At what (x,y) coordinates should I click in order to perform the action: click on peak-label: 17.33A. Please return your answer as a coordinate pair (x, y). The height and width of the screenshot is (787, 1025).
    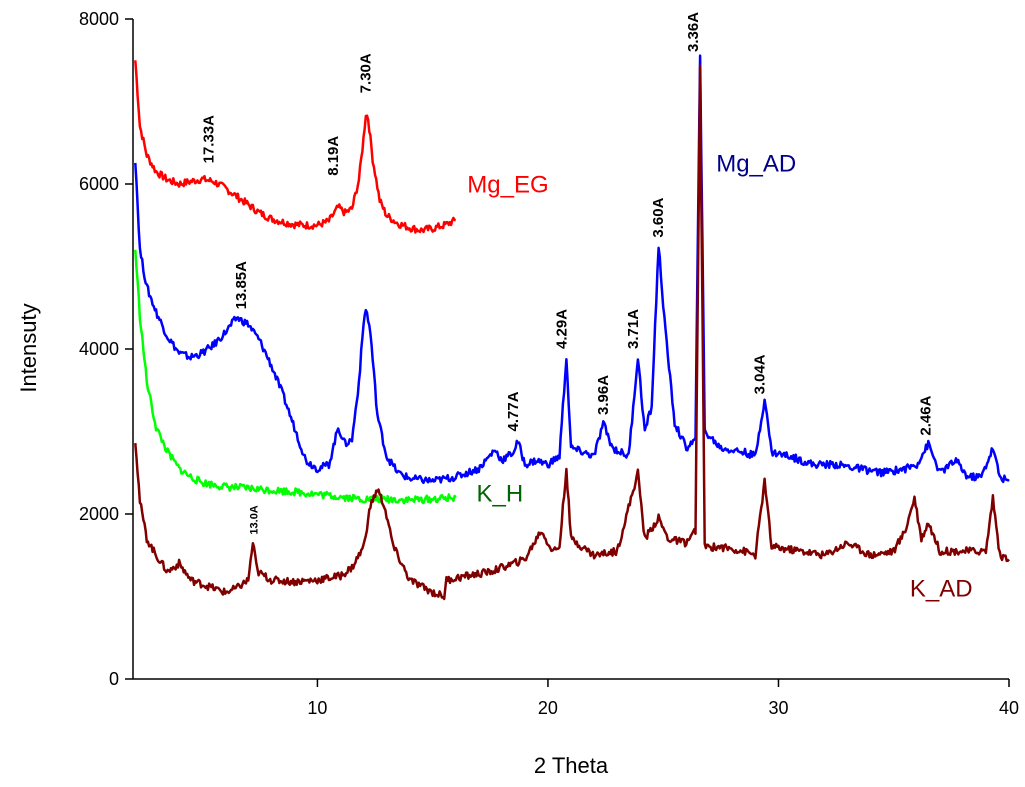
    Looking at the image, I should click on (209, 139).